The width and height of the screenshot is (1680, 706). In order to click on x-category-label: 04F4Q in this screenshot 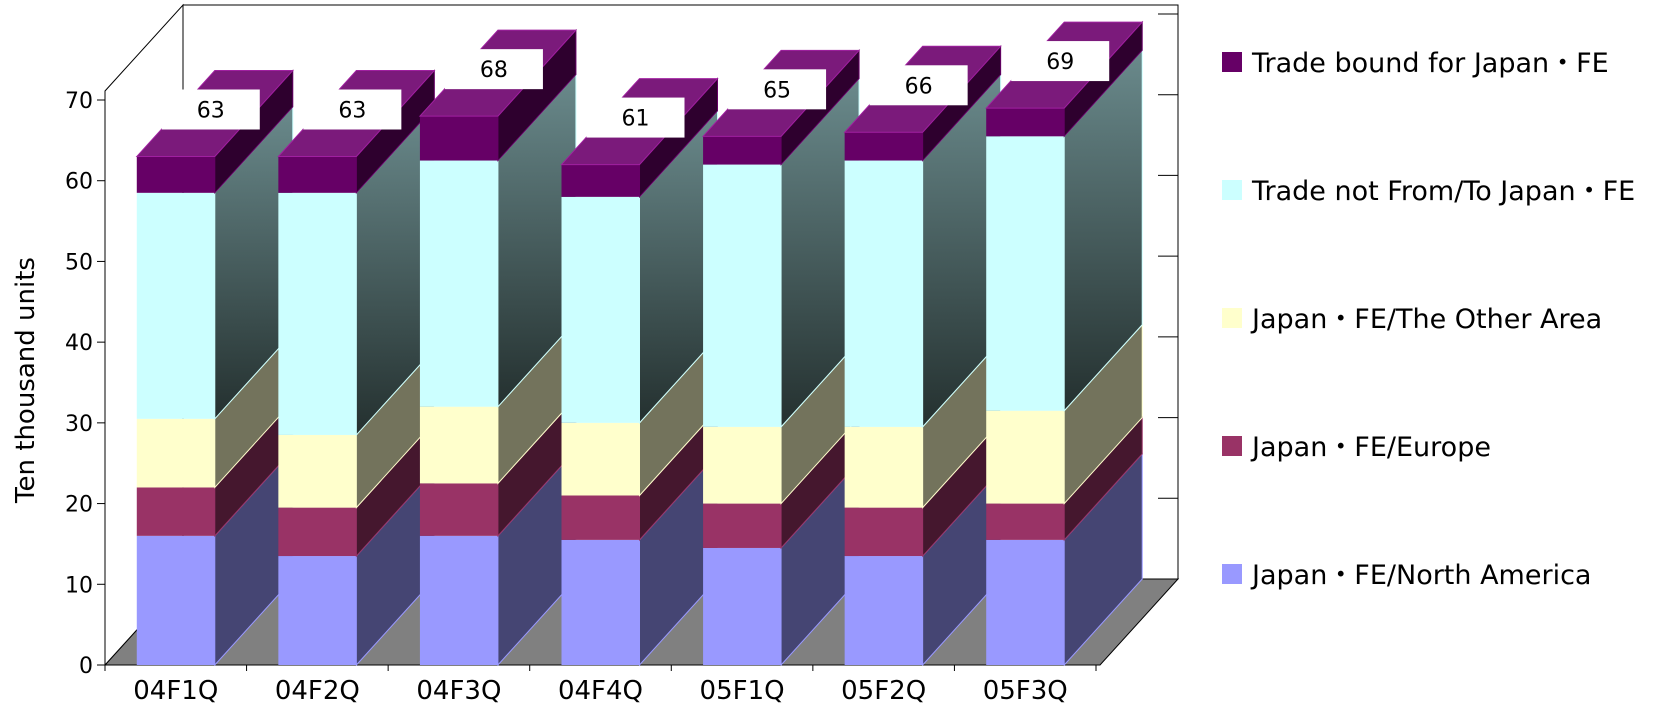, I will do `click(600, 691)`.